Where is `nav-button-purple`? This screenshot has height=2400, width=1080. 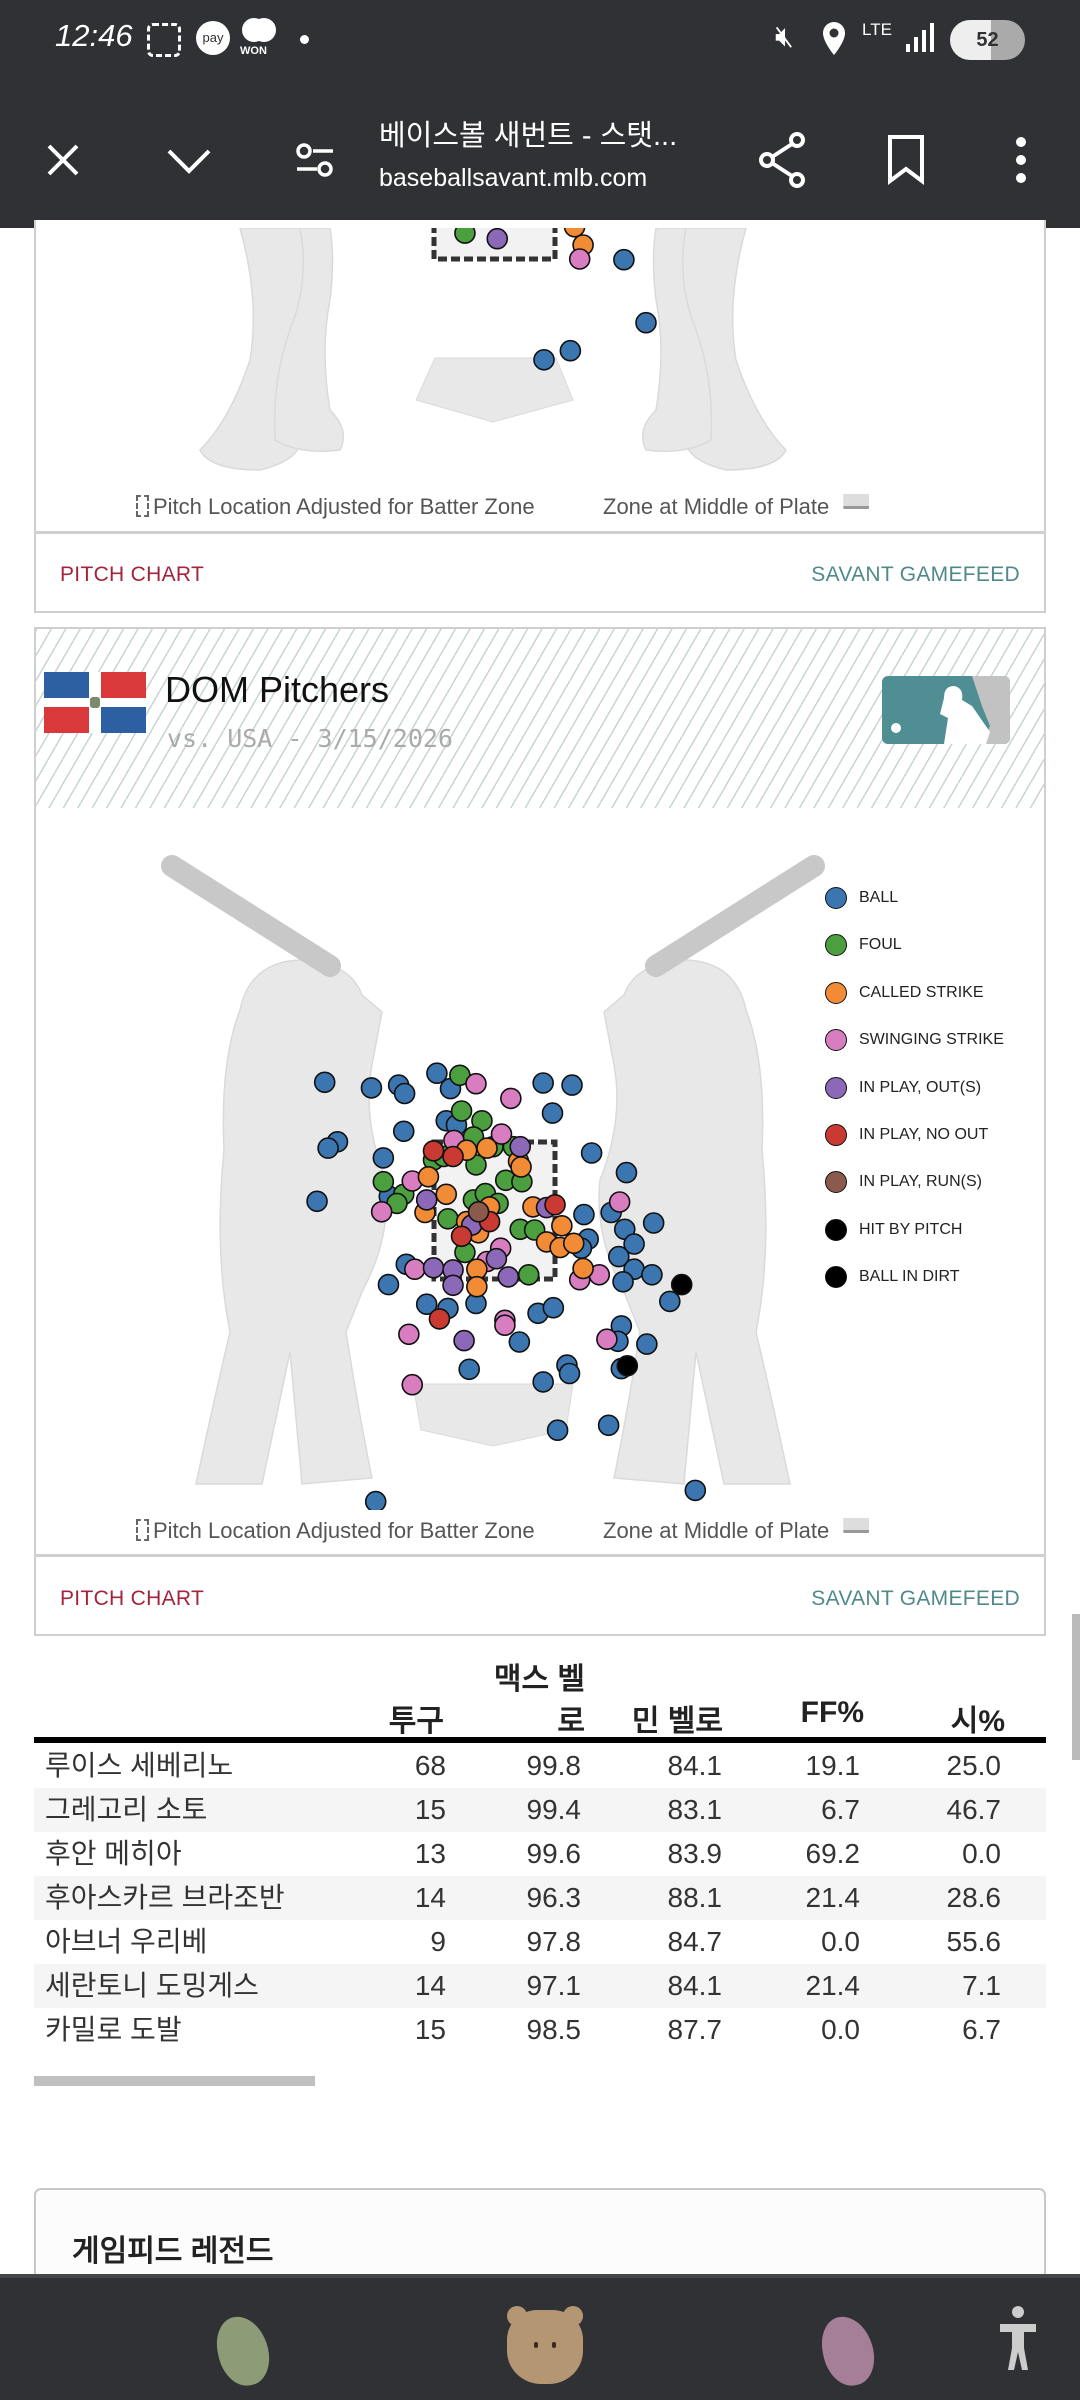
nav-button-purple is located at coordinates (848, 2346).